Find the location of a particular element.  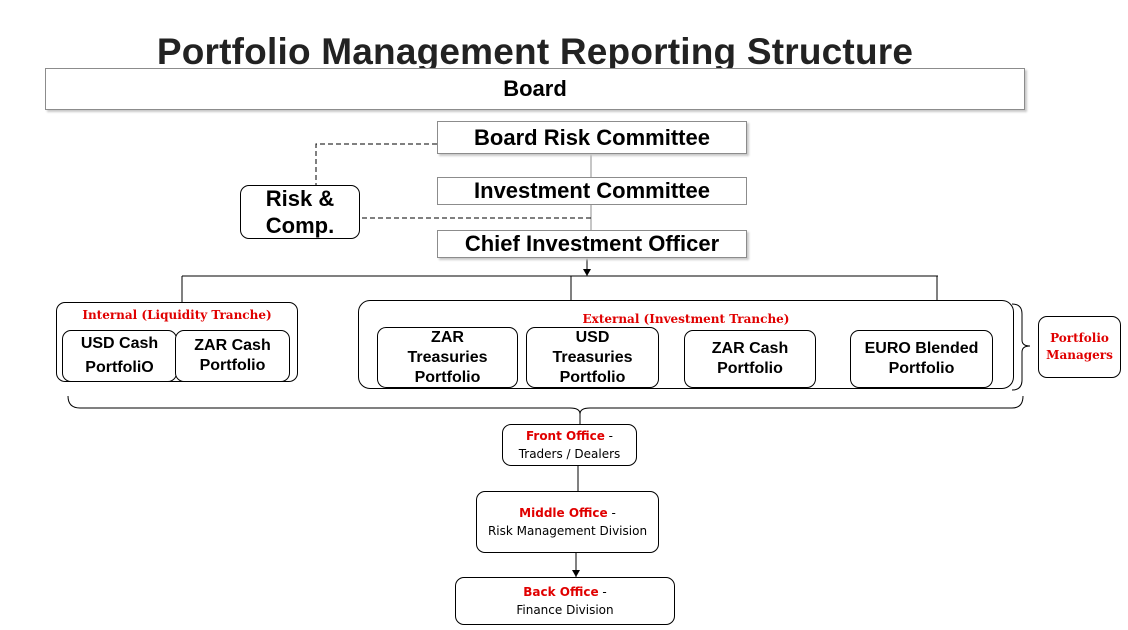

dashed-risk-brc is located at coordinates (376, 164).